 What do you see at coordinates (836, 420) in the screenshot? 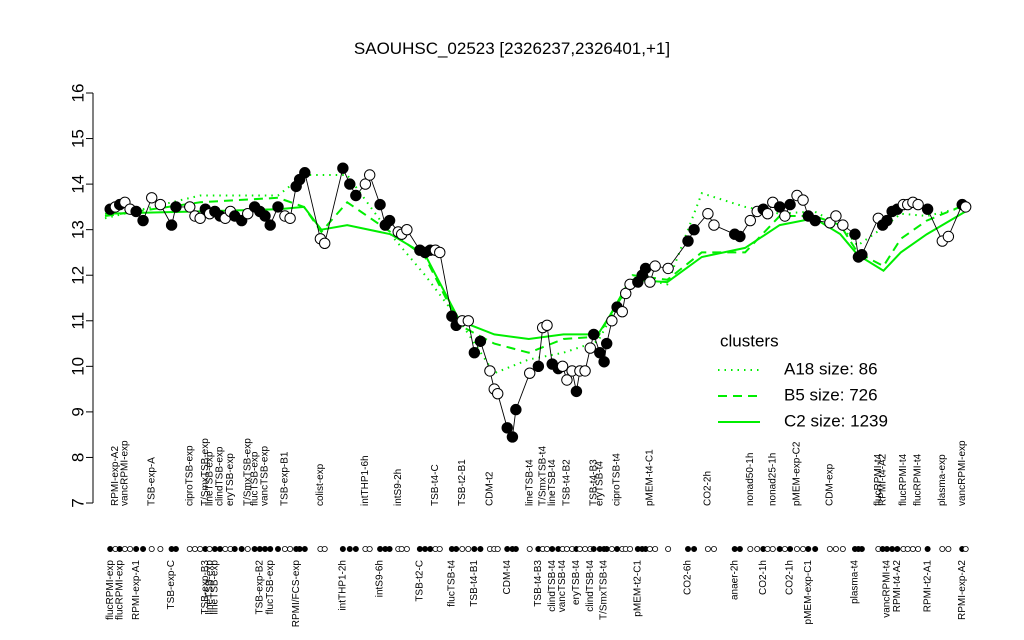
I see `legend-label: C2 size: 1239` at bounding box center [836, 420].